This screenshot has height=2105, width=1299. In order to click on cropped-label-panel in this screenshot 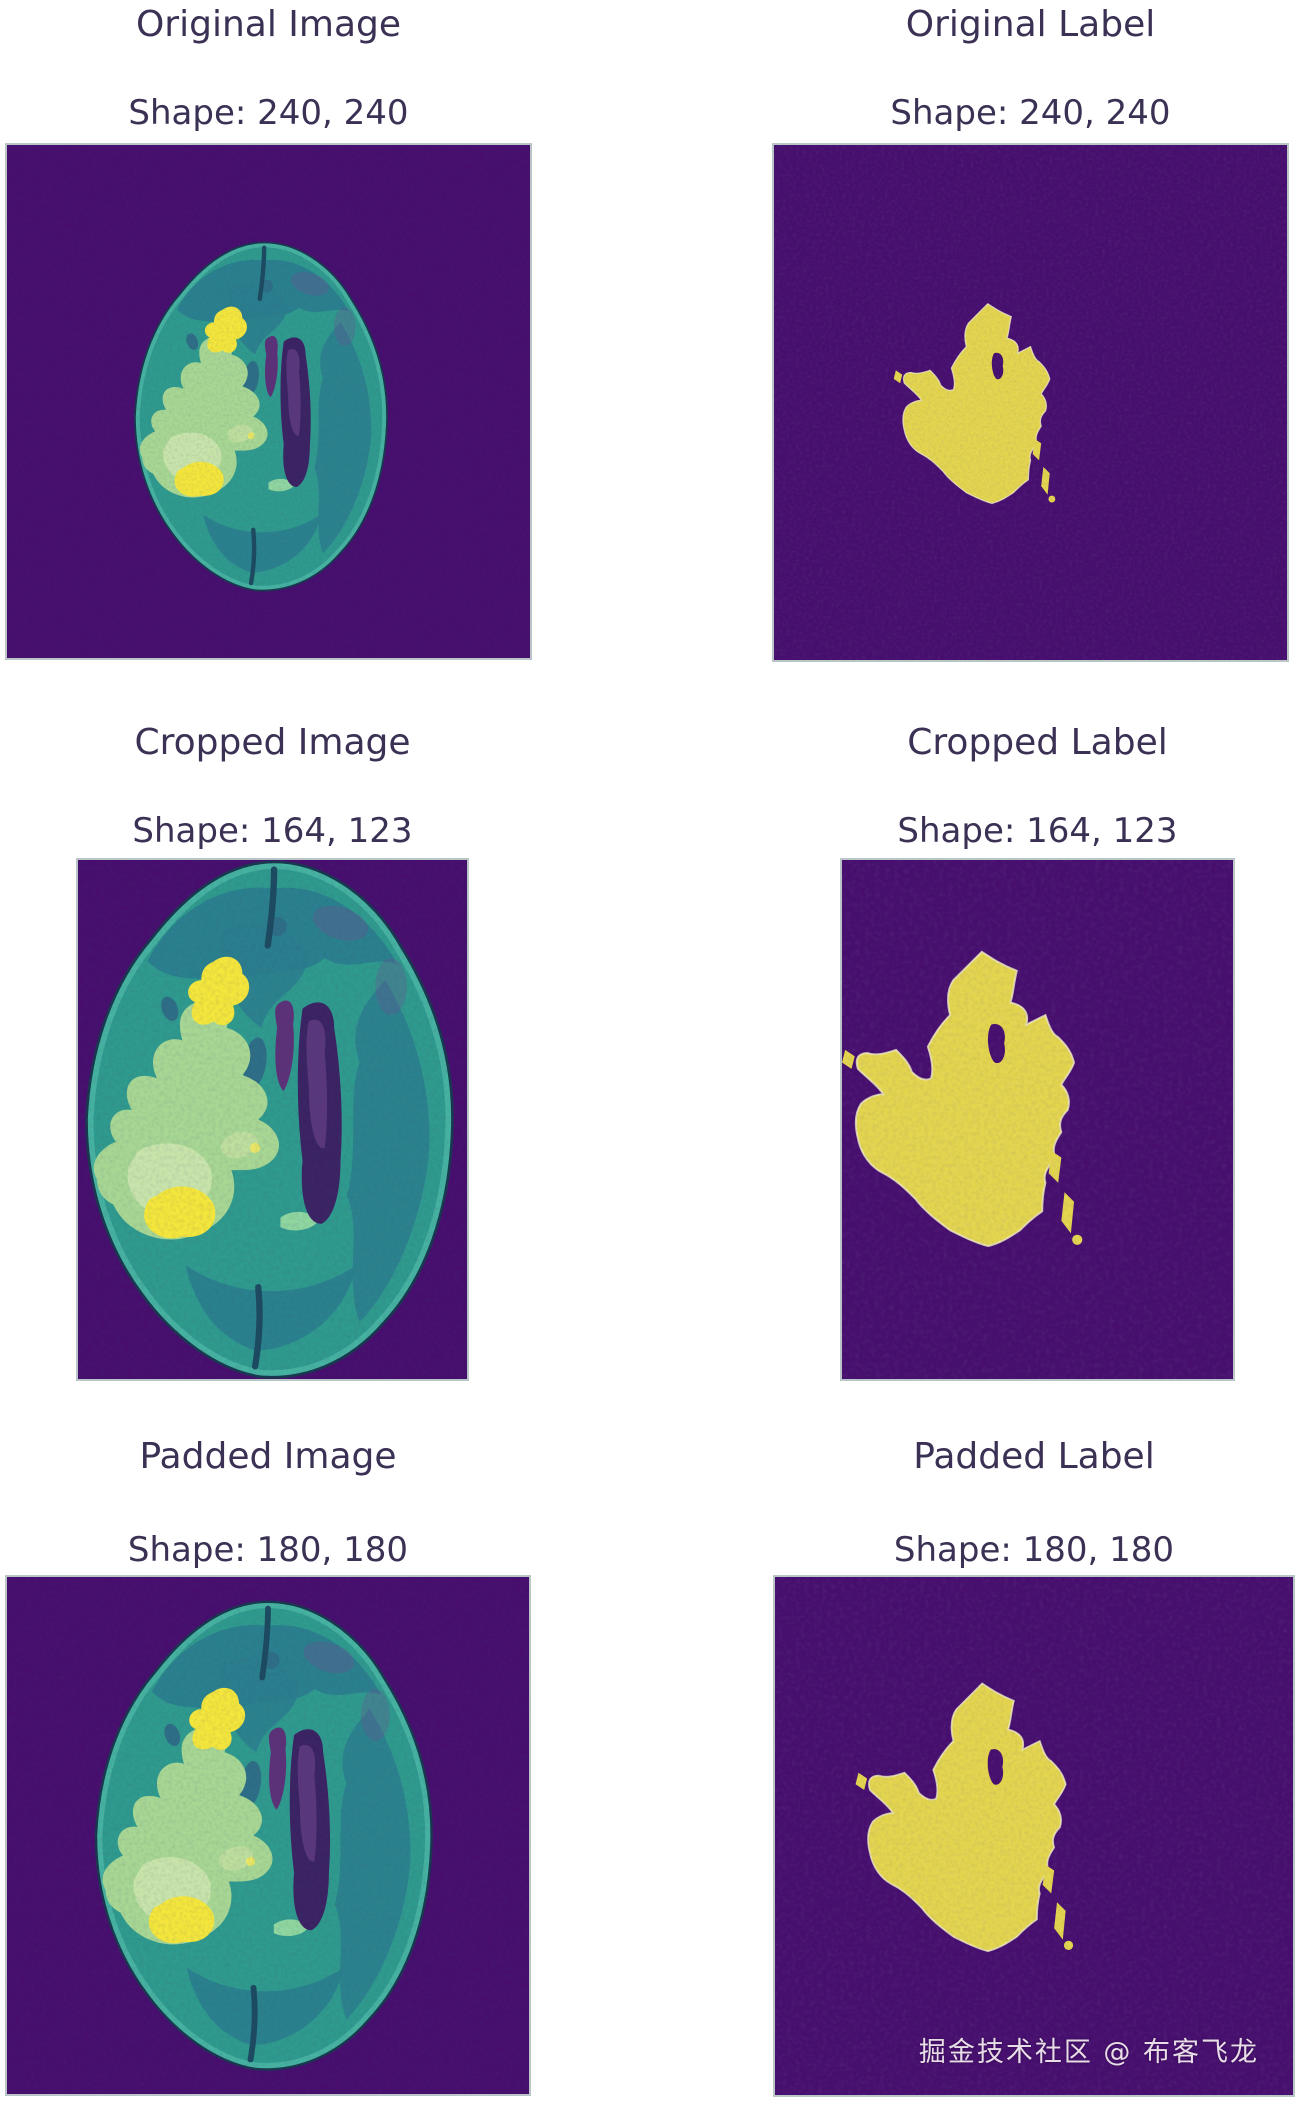, I will do `click(1037, 1119)`.